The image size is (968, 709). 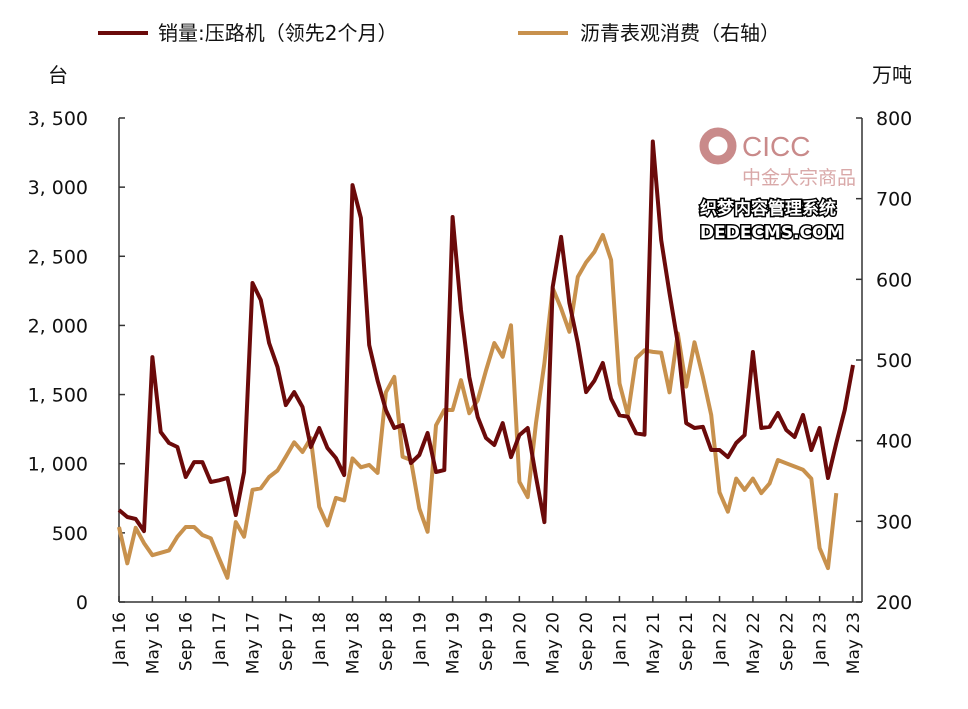 What do you see at coordinates (894, 442) in the screenshot?
I see `right-tick-label: 400` at bounding box center [894, 442].